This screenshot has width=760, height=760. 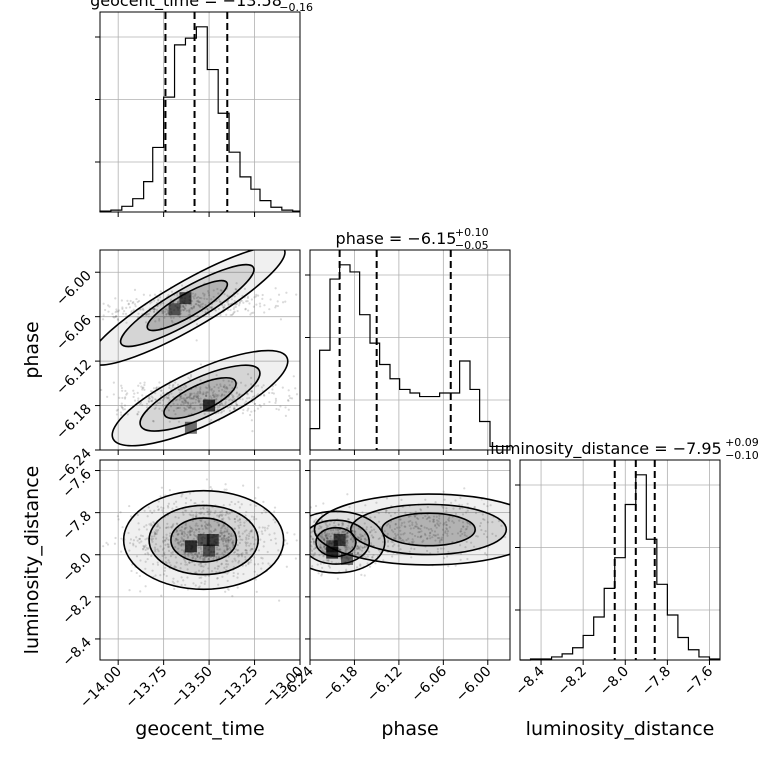 I want to click on x-tick-label: −13.25, so click(x=237, y=688).